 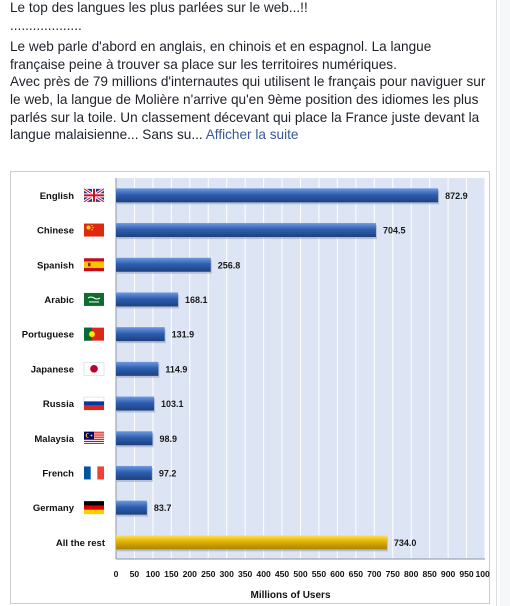 I want to click on tick-label: 50, so click(x=135, y=574).